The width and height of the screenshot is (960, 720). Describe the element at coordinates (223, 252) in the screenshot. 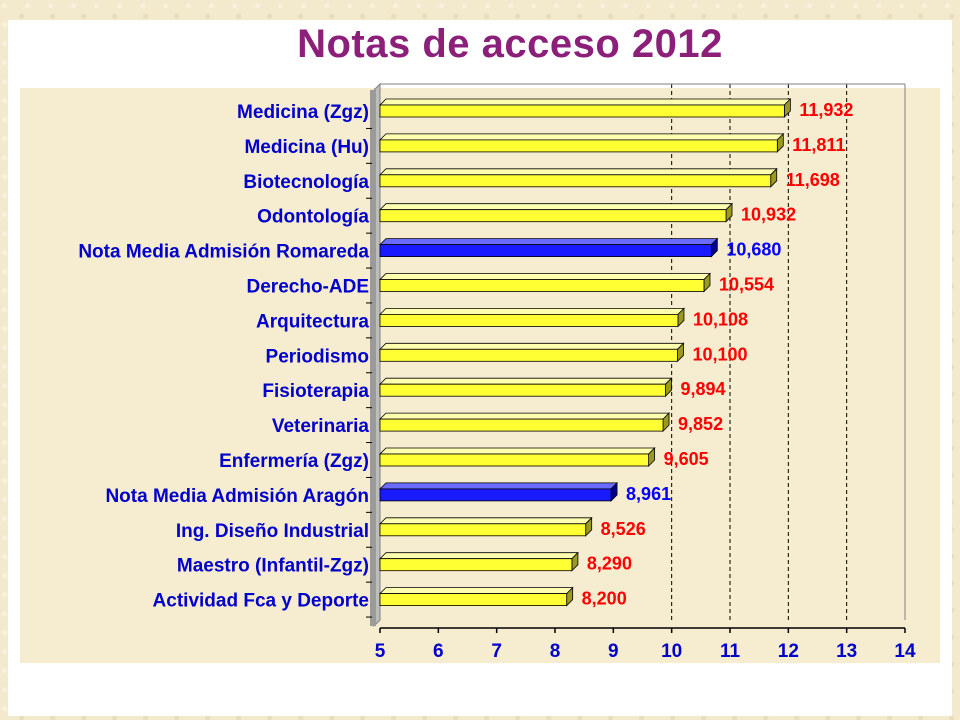

I see `category-label: Nota Media Admisión Romareda` at that location.